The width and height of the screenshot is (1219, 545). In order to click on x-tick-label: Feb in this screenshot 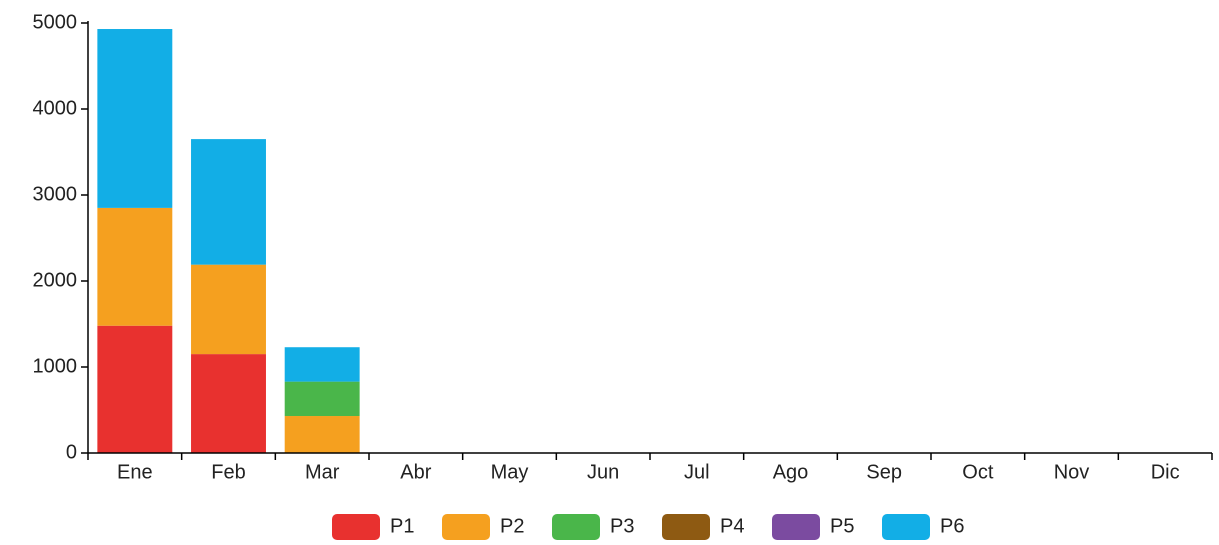, I will do `click(228, 472)`.